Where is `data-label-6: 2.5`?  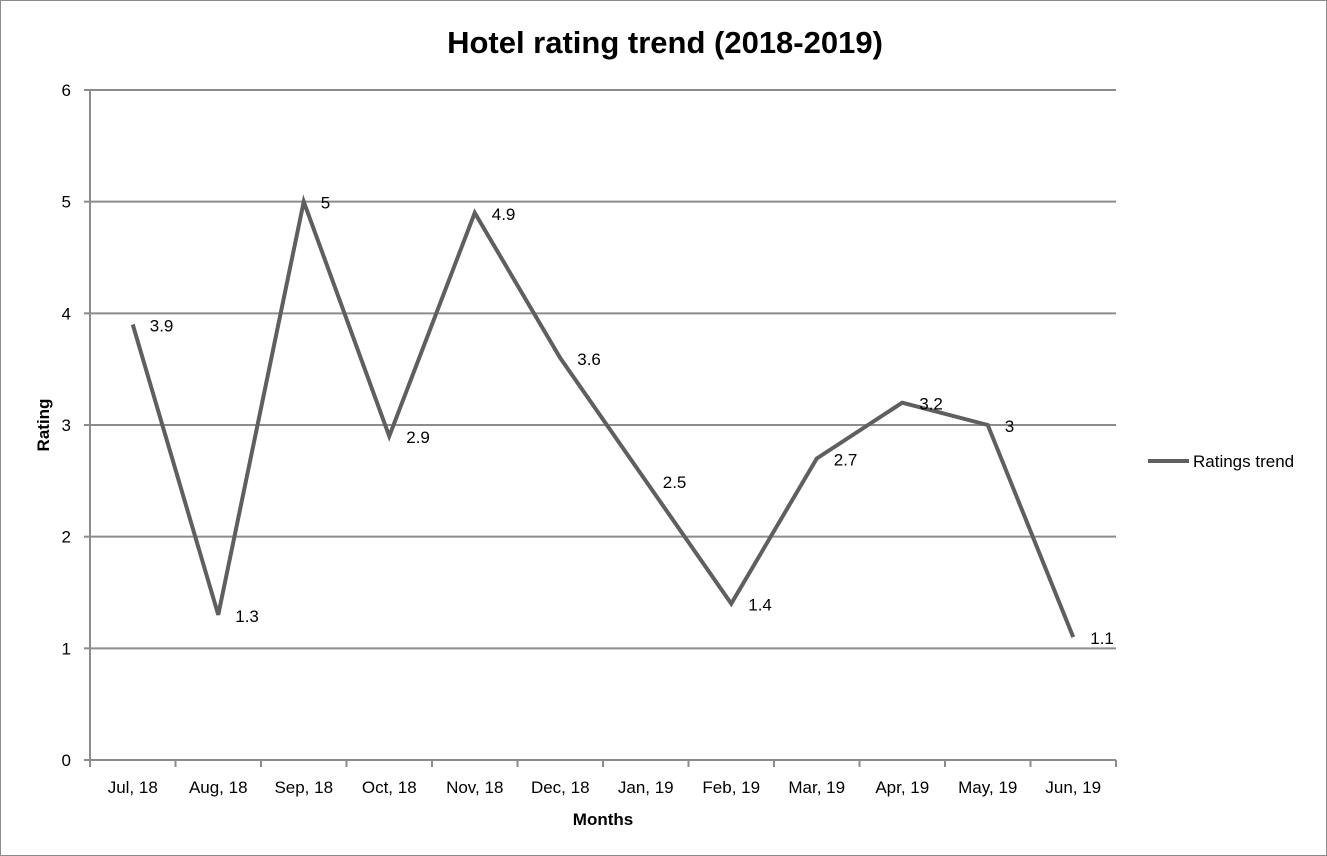 data-label-6: 2.5 is located at coordinates (675, 482).